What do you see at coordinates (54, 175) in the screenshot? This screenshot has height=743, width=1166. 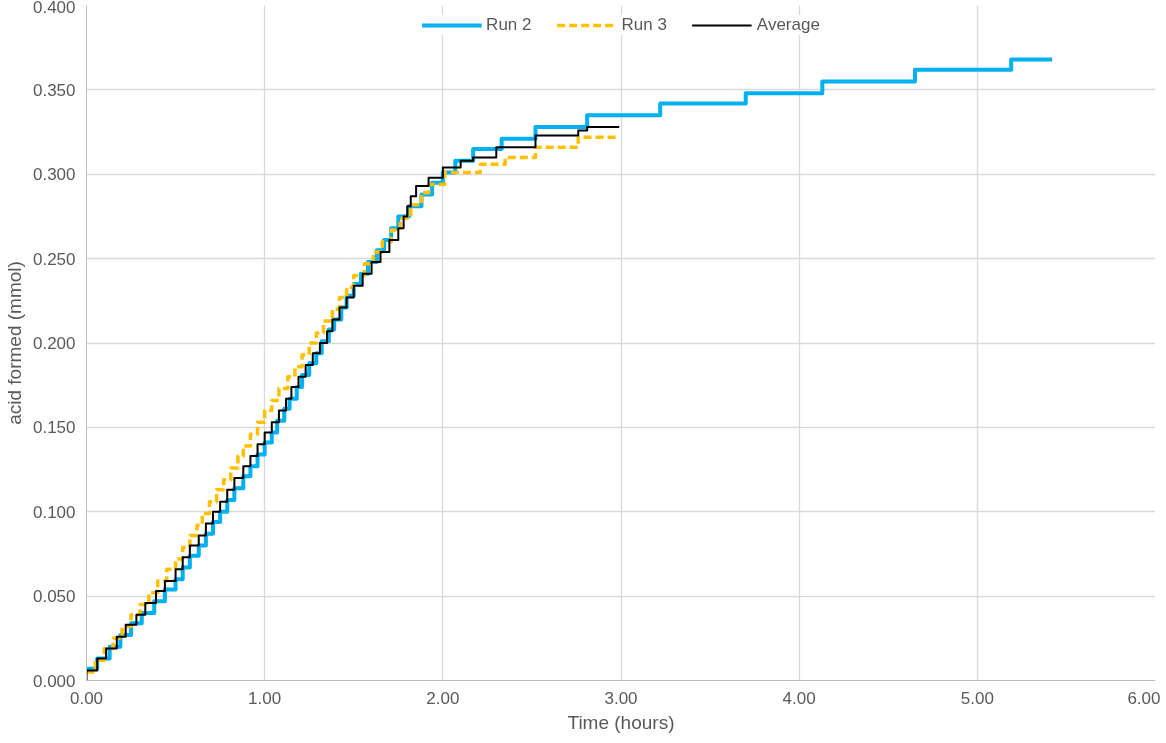 I see `y-tick-label: 0.300` at bounding box center [54, 175].